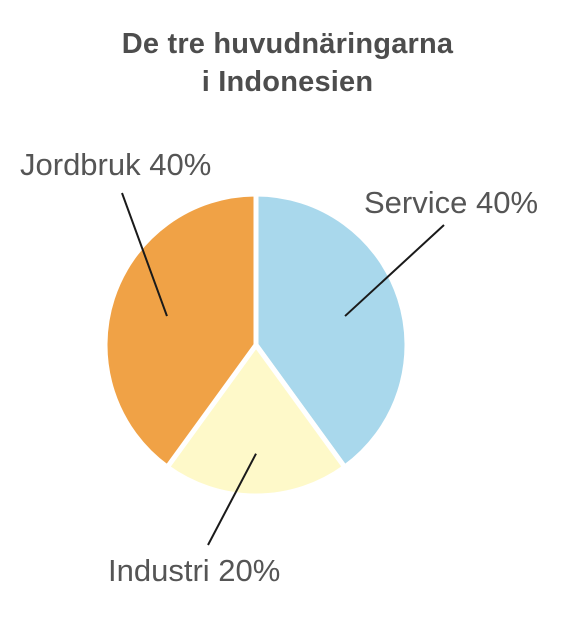  Describe the element at coordinates (287, 82) in the screenshot. I see `chart-title-line-2: i Indonesien` at that location.